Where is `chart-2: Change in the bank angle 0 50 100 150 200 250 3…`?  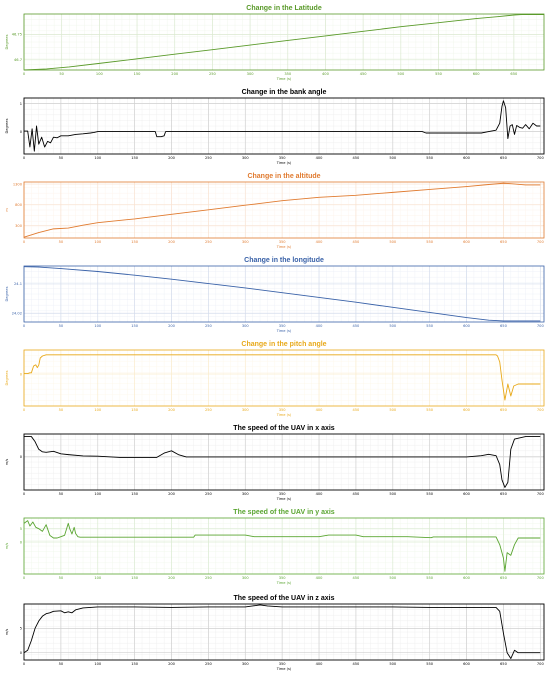 chart-2: Change in the bank angle 0 50 100 150 200 250 3… is located at coordinates (275, 126).